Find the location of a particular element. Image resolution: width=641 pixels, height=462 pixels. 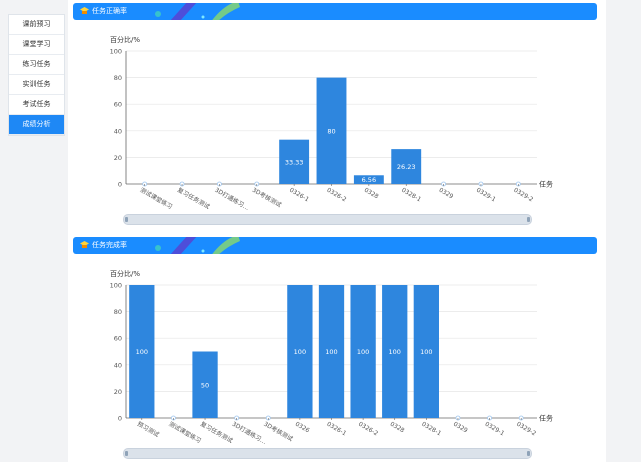

x-tick-label: 3D考核测试 is located at coordinates (267, 197).